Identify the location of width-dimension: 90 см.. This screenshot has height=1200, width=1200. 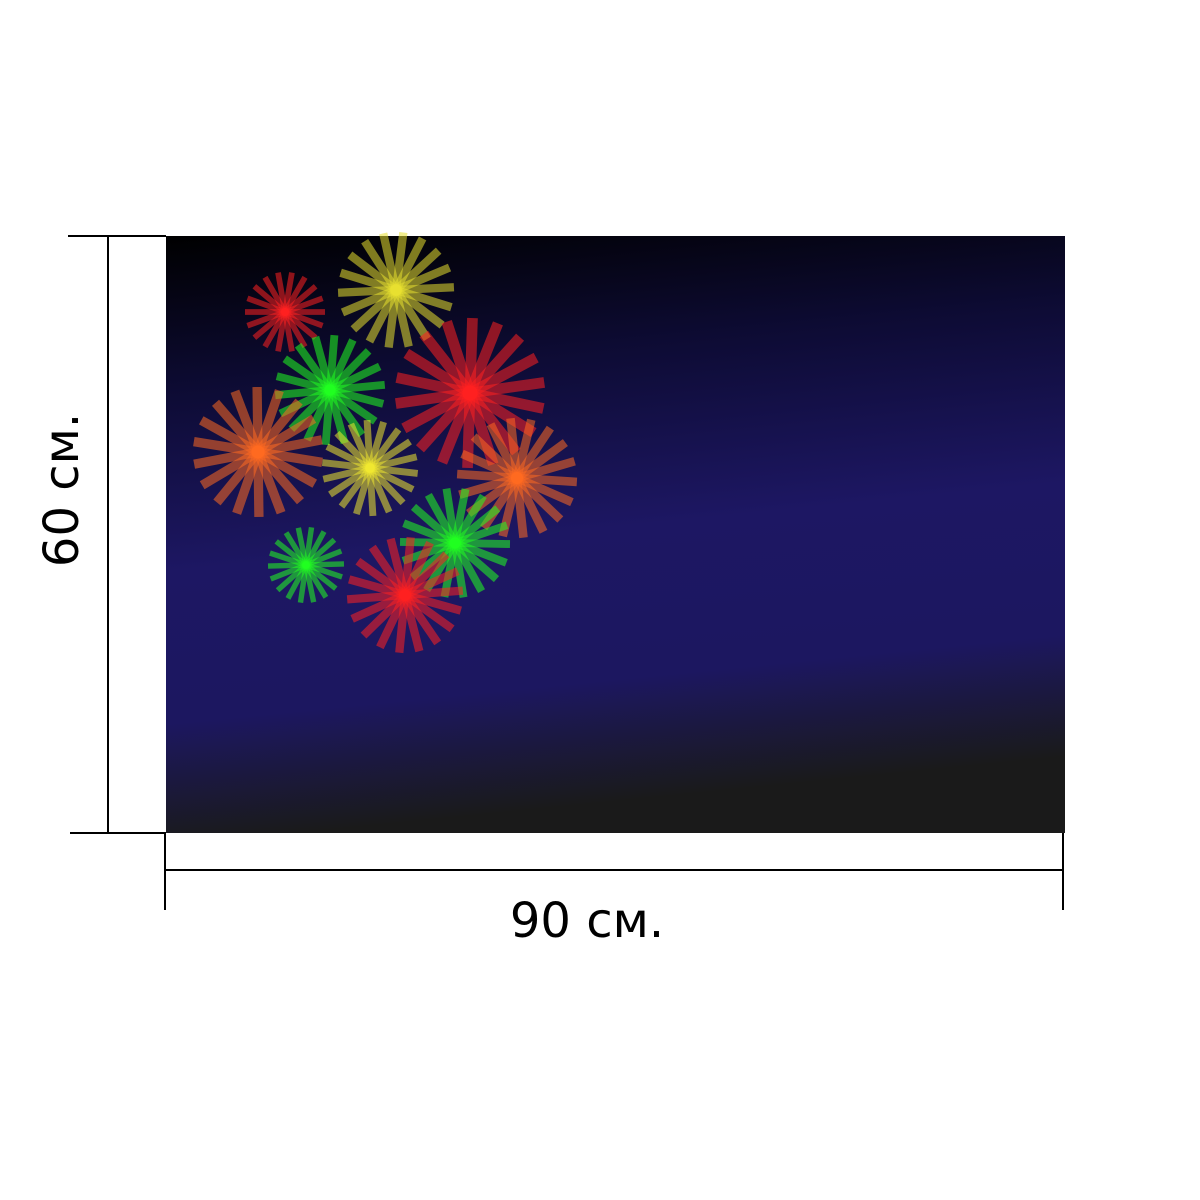
(614, 891).